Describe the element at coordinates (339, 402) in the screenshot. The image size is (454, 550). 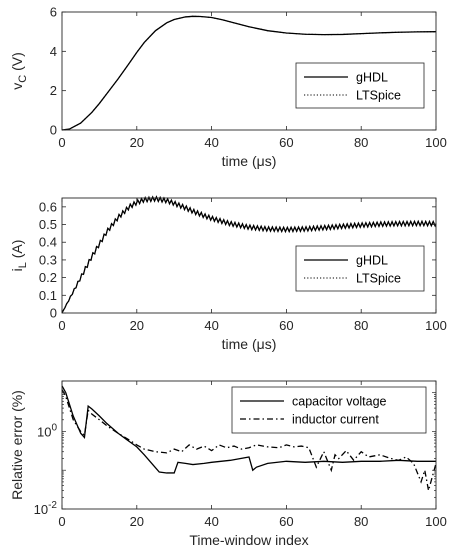
I see `legend-label: capacitor voltage` at that location.